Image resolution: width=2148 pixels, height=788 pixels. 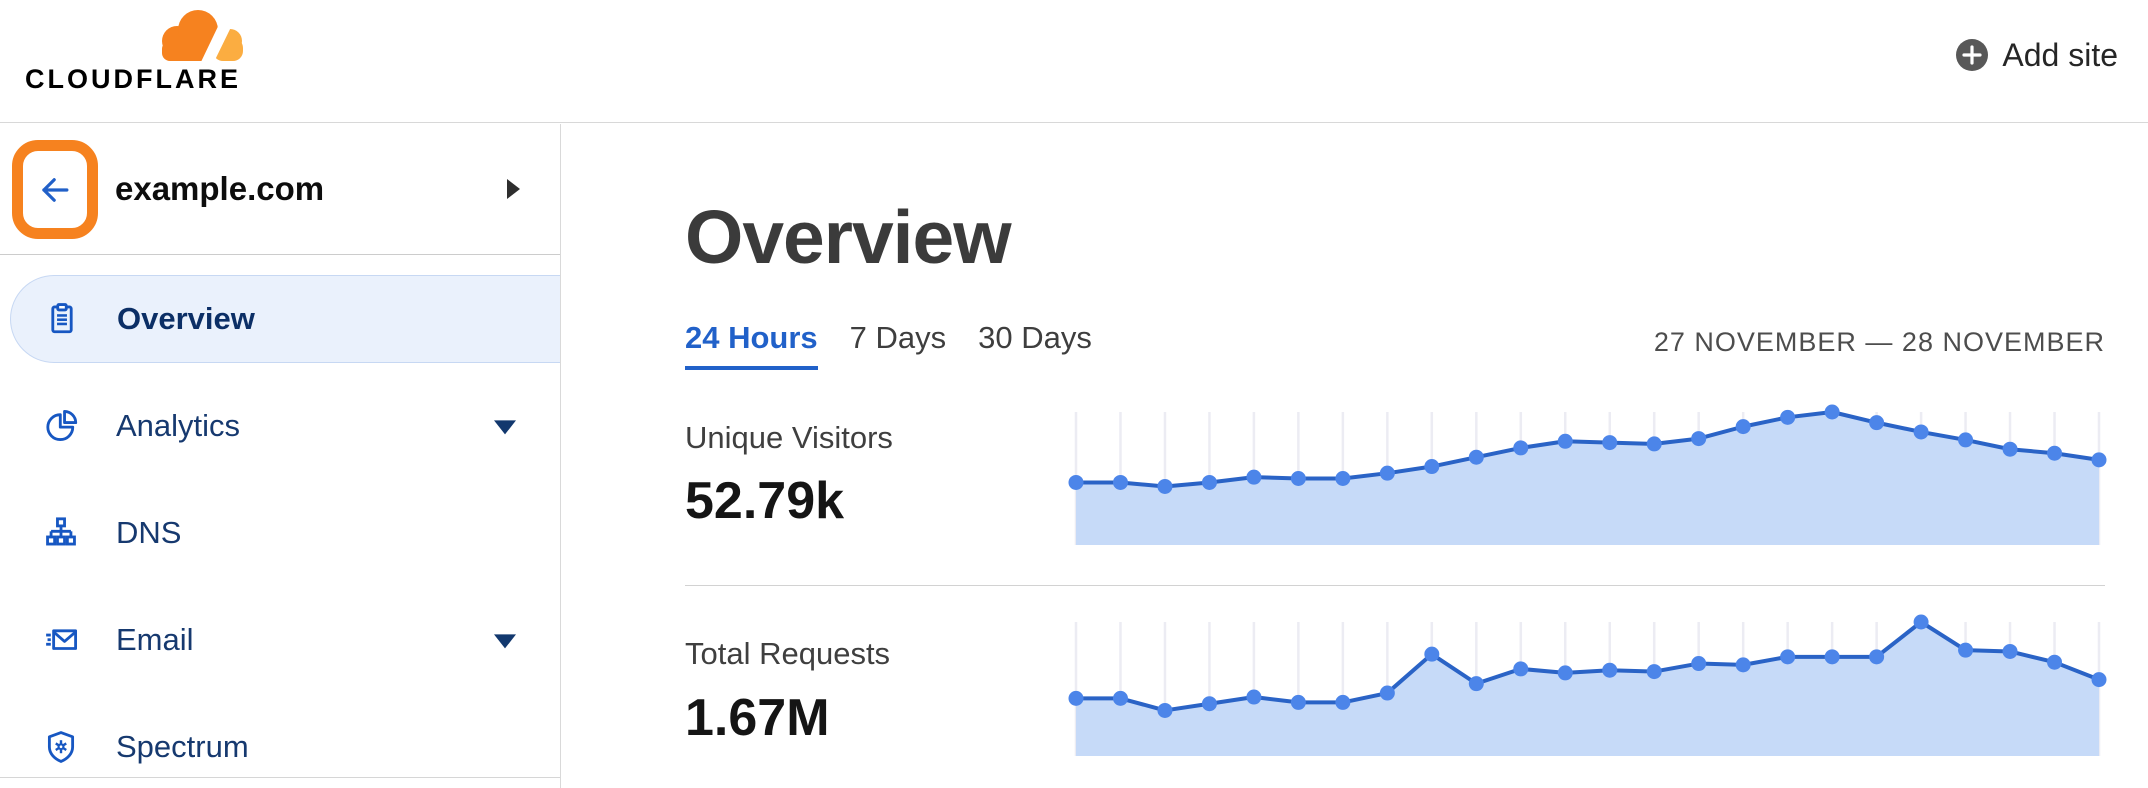 What do you see at coordinates (1972, 55) in the screenshot?
I see `plus-icon` at bounding box center [1972, 55].